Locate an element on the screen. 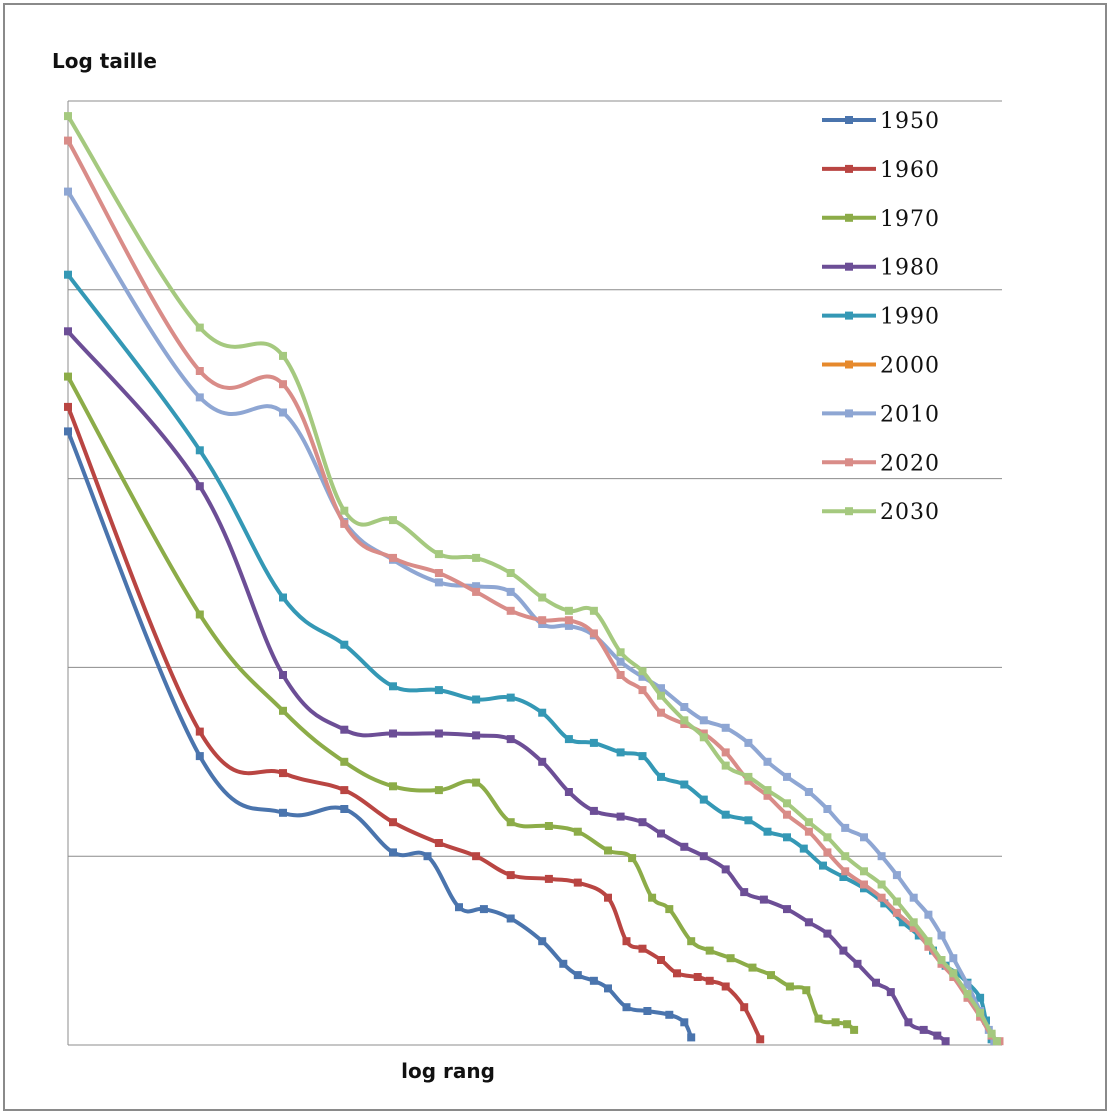 This screenshot has height=1114, width=1110. legend-item-2000: 2000 is located at coordinates (881, 366).